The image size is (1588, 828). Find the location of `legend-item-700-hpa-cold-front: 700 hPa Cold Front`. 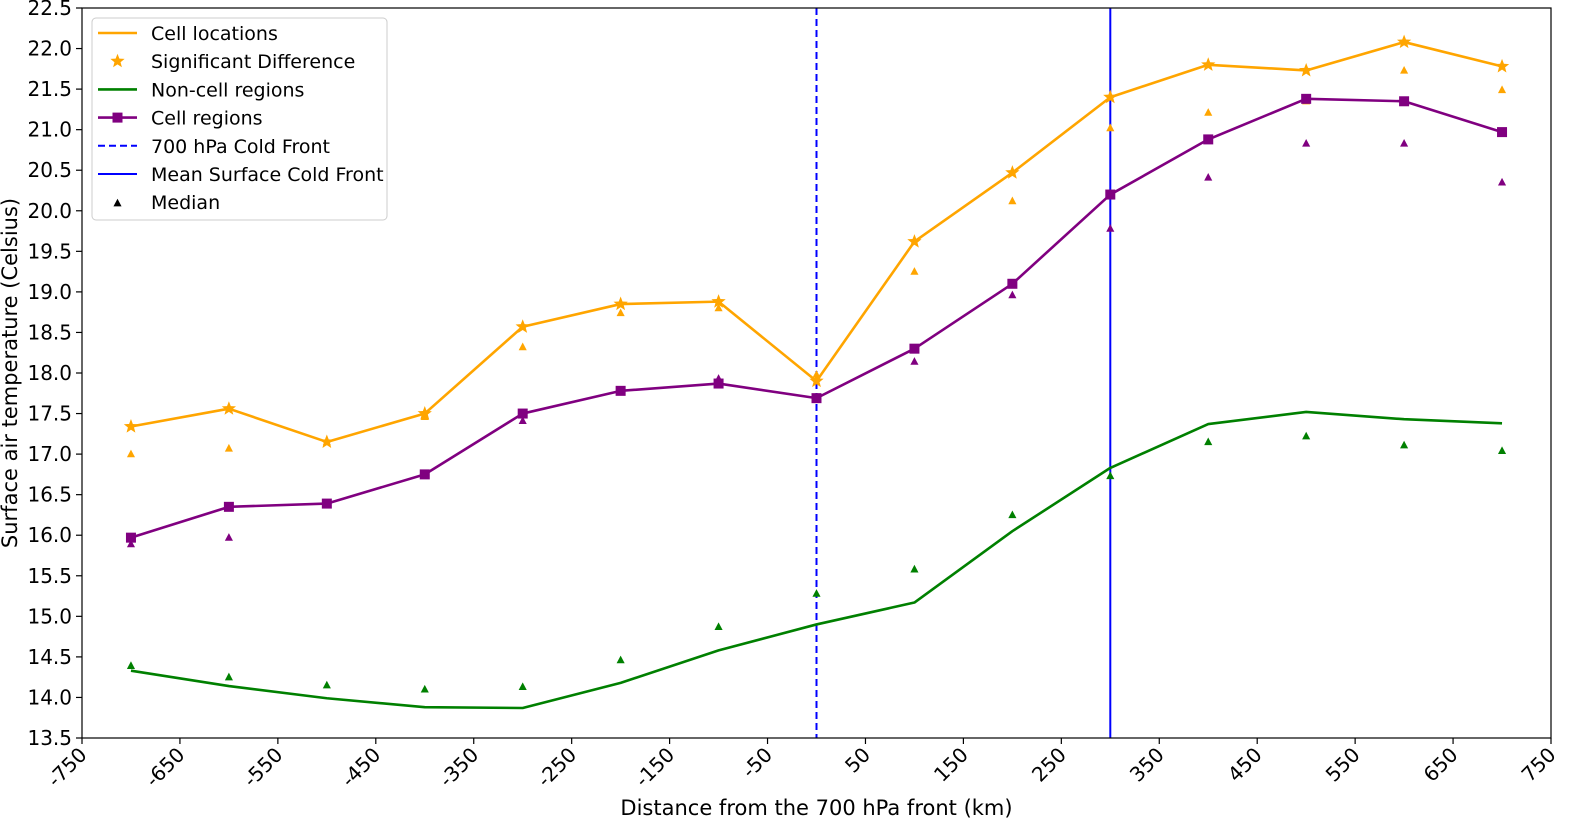

legend-item-700-hpa-cold-front: 700 hPa Cold Front is located at coordinates (214, 147).